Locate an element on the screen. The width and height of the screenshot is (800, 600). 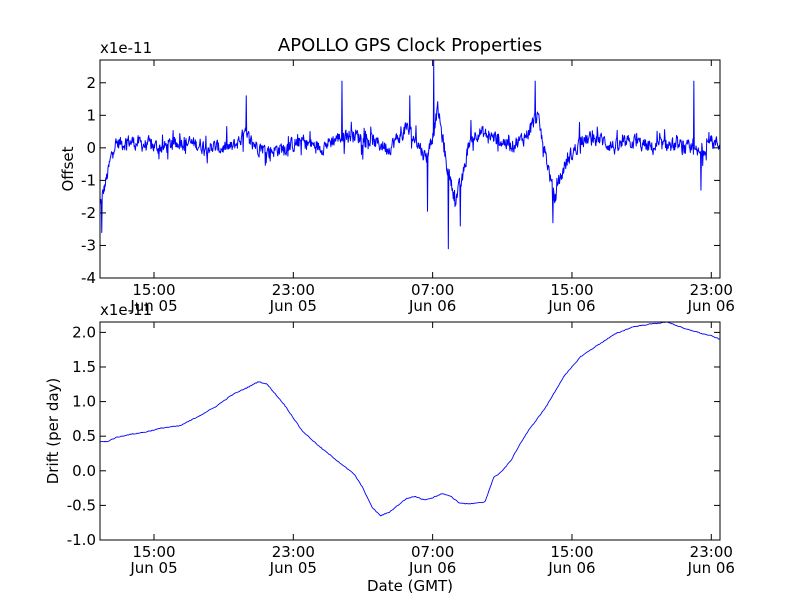
offset-y-tick-label: -1 is located at coordinates (88, 180).